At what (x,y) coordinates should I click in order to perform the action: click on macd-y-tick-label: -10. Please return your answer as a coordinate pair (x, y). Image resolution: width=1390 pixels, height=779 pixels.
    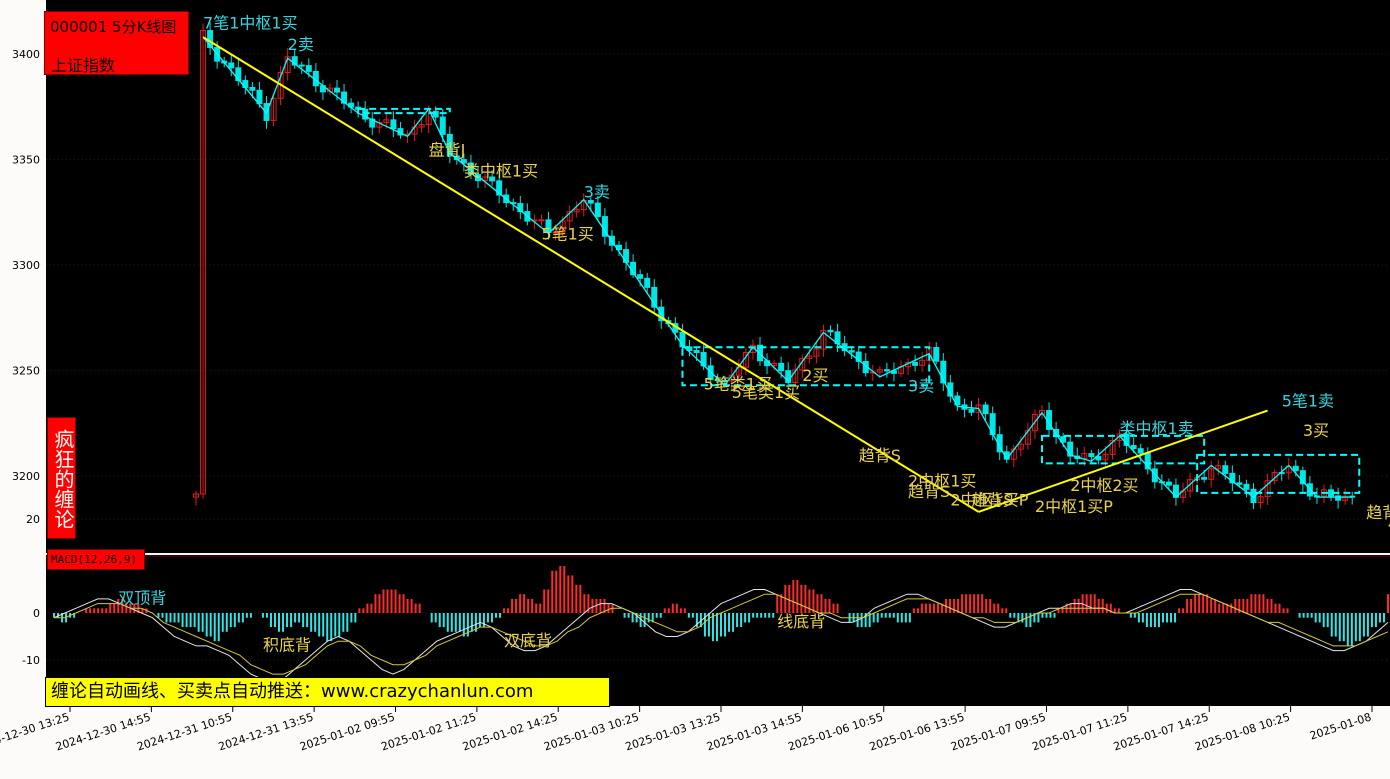
    Looking at the image, I should click on (31, 660).